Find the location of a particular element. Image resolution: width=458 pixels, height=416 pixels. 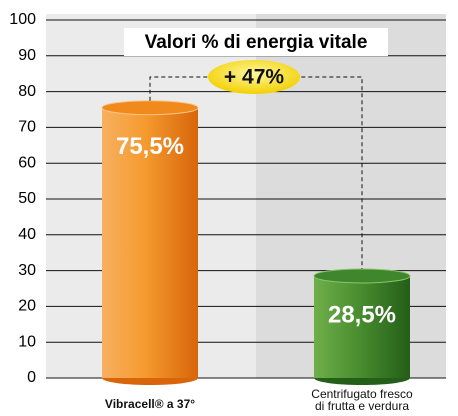

value-label: 75,5% is located at coordinates (150, 146).